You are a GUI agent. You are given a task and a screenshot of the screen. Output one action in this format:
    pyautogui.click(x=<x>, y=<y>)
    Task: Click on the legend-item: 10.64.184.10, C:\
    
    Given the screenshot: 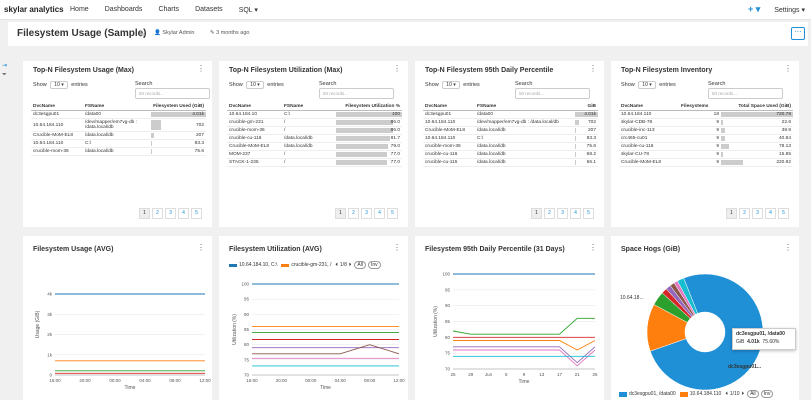 What is the action you would take?
    pyautogui.click(x=253, y=265)
    